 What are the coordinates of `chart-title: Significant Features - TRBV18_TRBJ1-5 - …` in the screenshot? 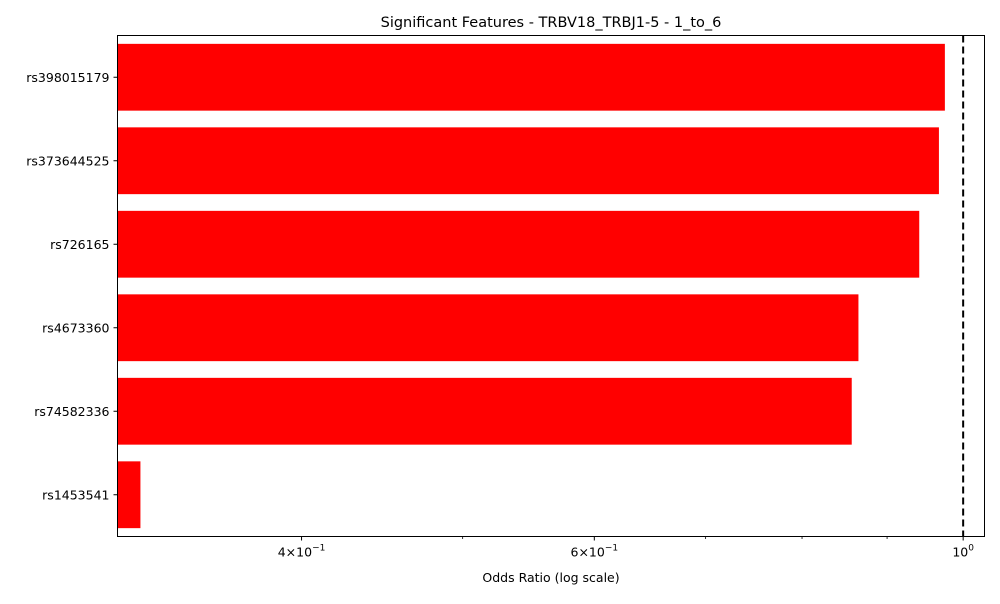 It's located at (551, 23).